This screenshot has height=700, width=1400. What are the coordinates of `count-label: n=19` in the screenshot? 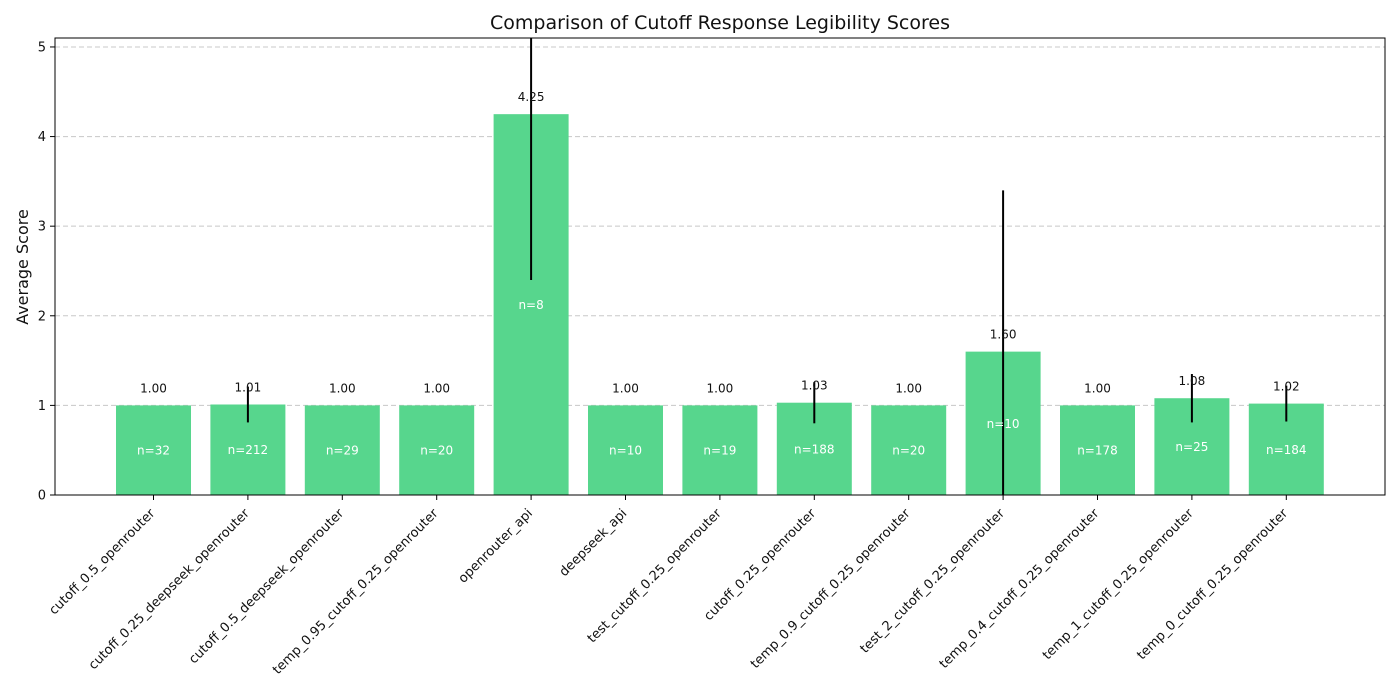 It's located at (719, 451).